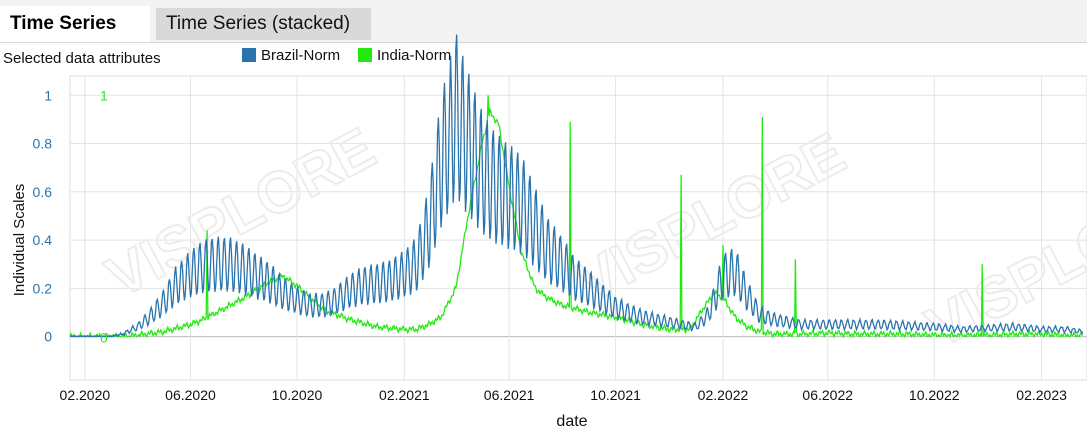 Image resolution: width=1087 pixels, height=439 pixels. I want to click on y-tick-label: 0.6, so click(43, 192).